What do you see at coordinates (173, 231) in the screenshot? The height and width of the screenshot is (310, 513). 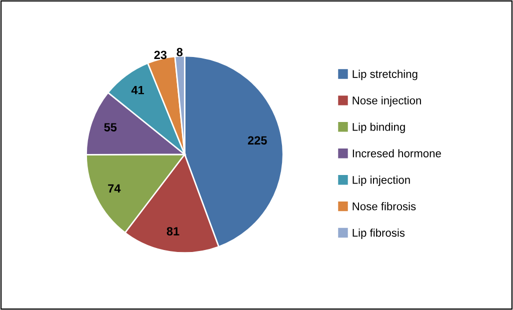 I see `data-label: 81` at bounding box center [173, 231].